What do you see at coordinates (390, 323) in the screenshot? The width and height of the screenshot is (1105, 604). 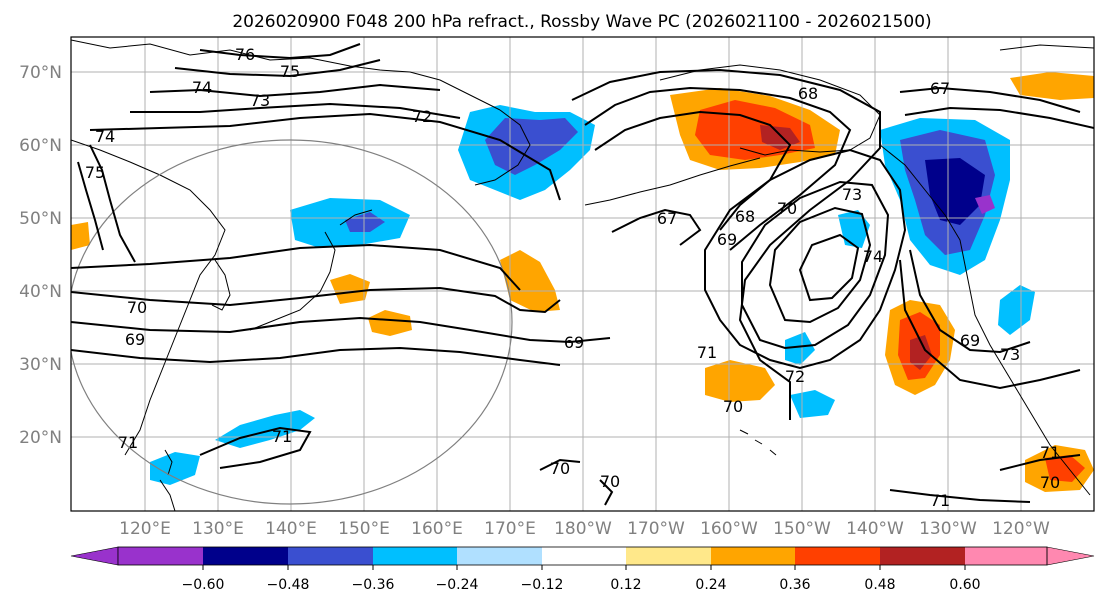 I see `shade-pos-cpac3` at bounding box center [390, 323].